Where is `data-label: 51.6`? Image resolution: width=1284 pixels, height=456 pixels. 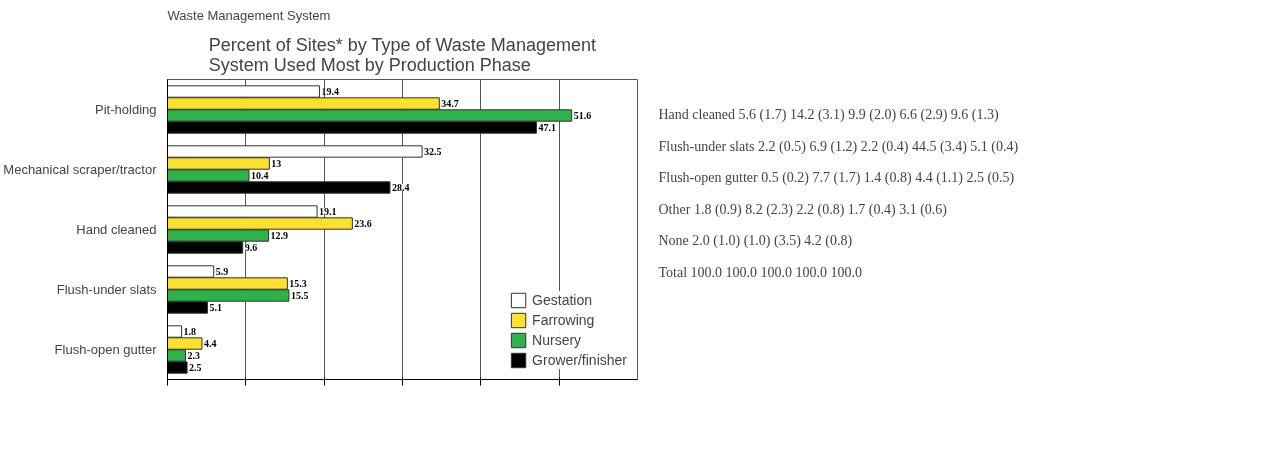
data-label: 51.6 is located at coordinates (582, 115).